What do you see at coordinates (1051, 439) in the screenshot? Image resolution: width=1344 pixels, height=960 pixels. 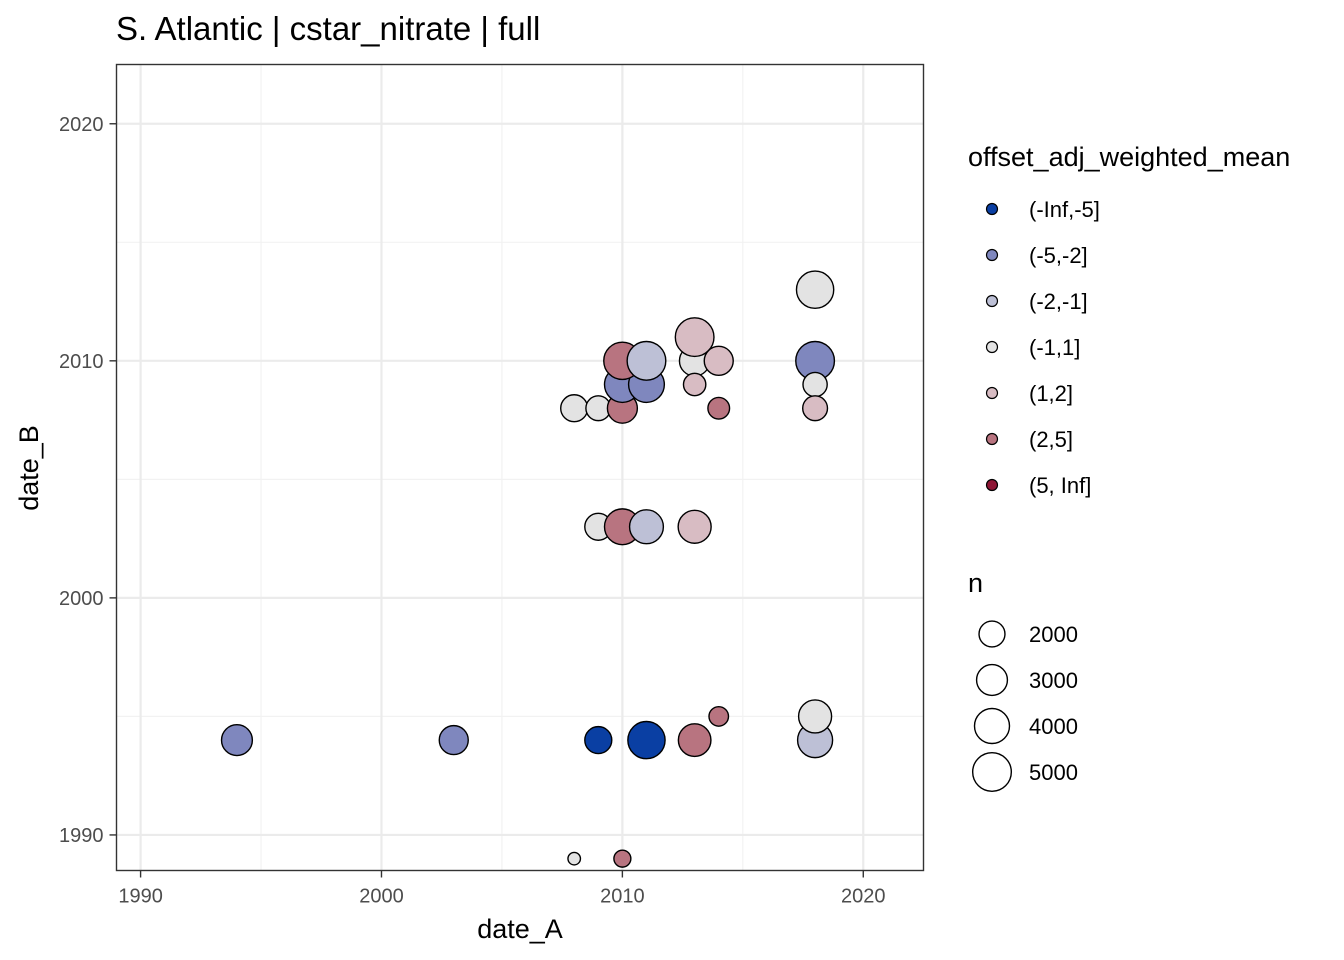 I see `color-legend-label: (2,5]` at bounding box center [1051, 439].